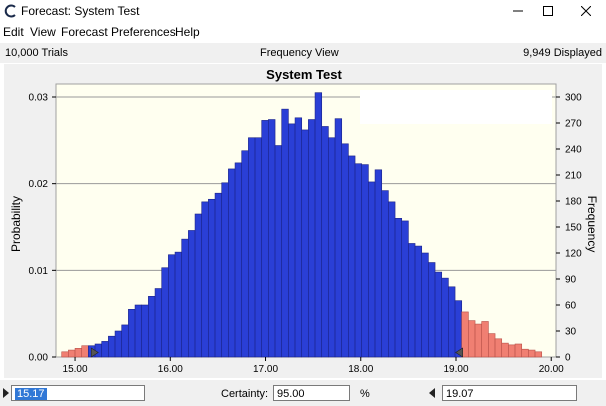 The width and height of the screenshot is (606, 406). Describe the element at coordinates (13, 32) in the screenshot. I see `menu-edit: Edit` at that location.